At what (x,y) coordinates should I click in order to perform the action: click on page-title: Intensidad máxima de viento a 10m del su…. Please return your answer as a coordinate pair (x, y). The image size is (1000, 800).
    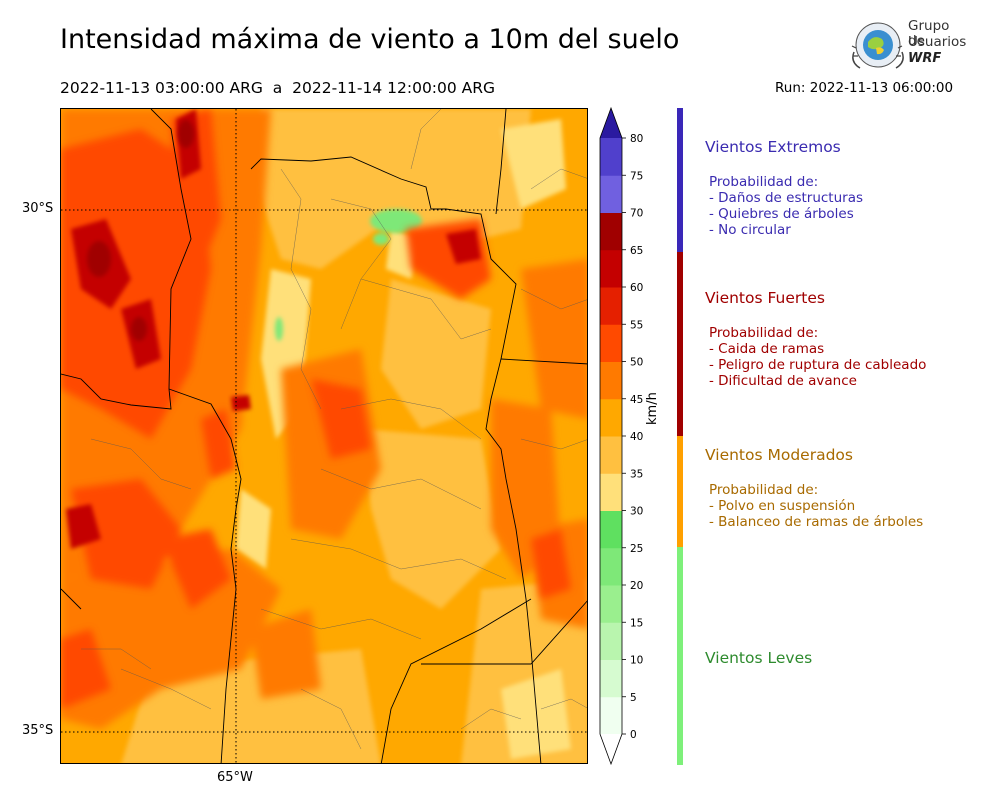
    Looking at the image, I should click on (370, 39).